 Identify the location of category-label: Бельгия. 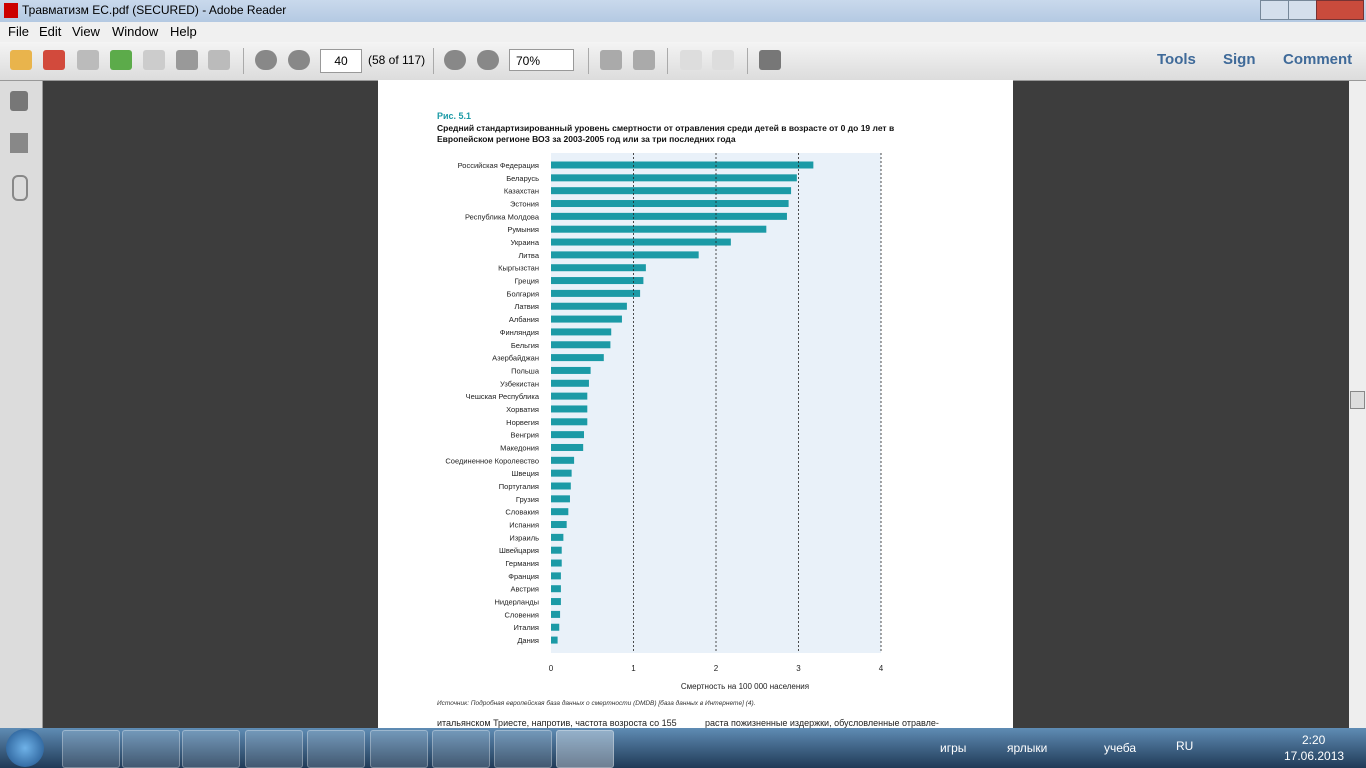
(525, 345).